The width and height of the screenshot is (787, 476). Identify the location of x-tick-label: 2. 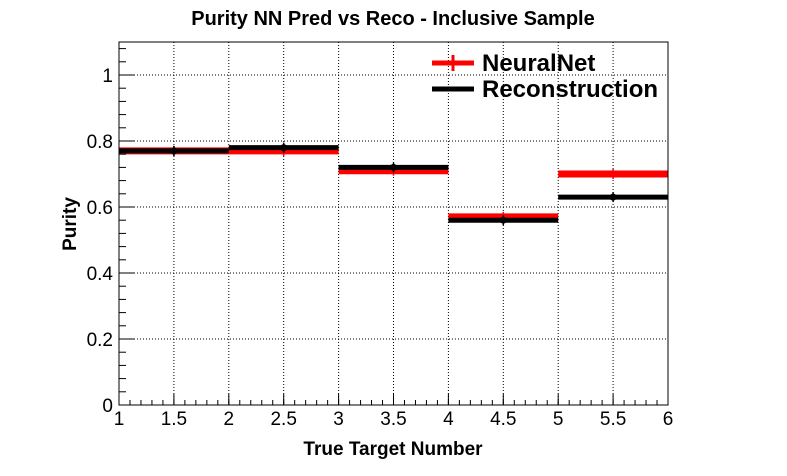
(229, 419).